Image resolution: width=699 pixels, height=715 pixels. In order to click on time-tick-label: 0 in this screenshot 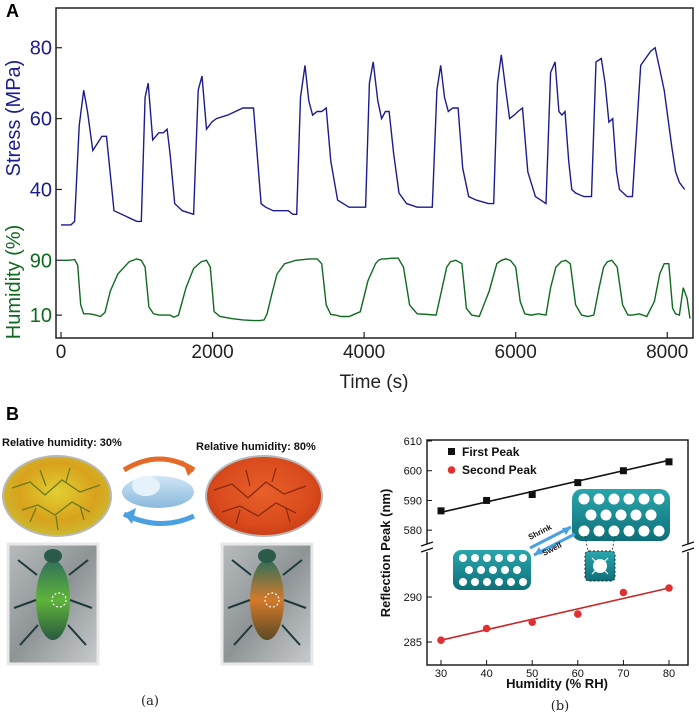, I will do `click(61, 352)`.